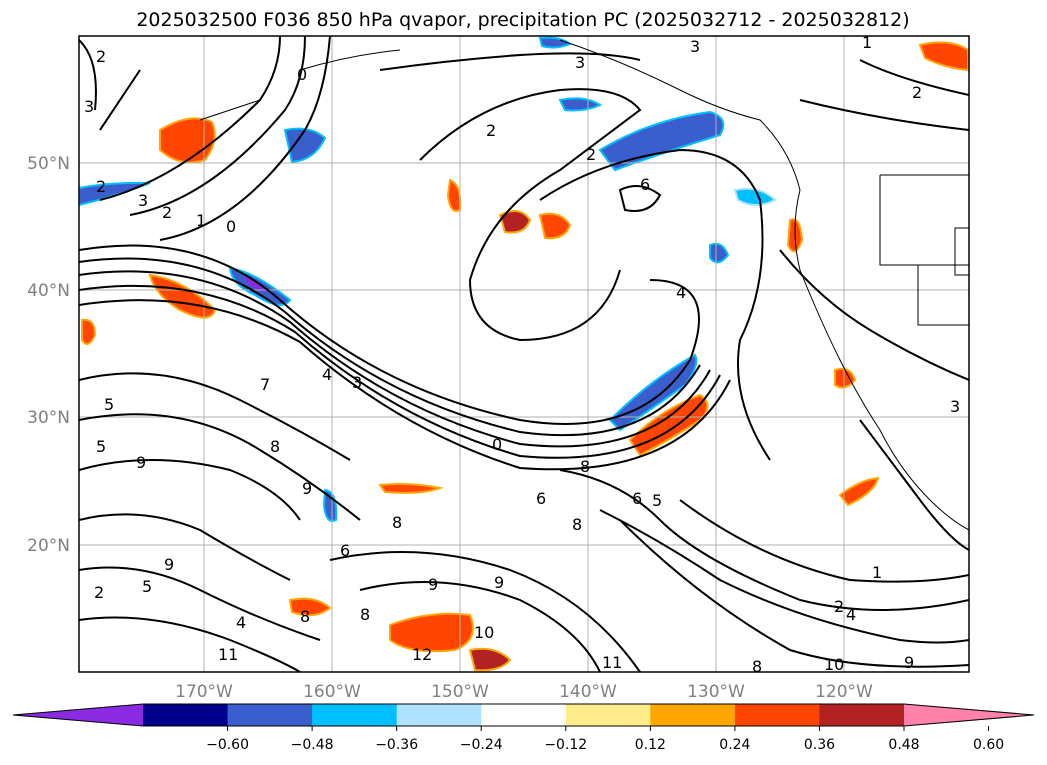 The width and height of the screenshot is (1047, 765). What do you see at coordinates (716, 692) in the screenshot?
I see `lon-label: 130°W` at bounding box center [716, 692].